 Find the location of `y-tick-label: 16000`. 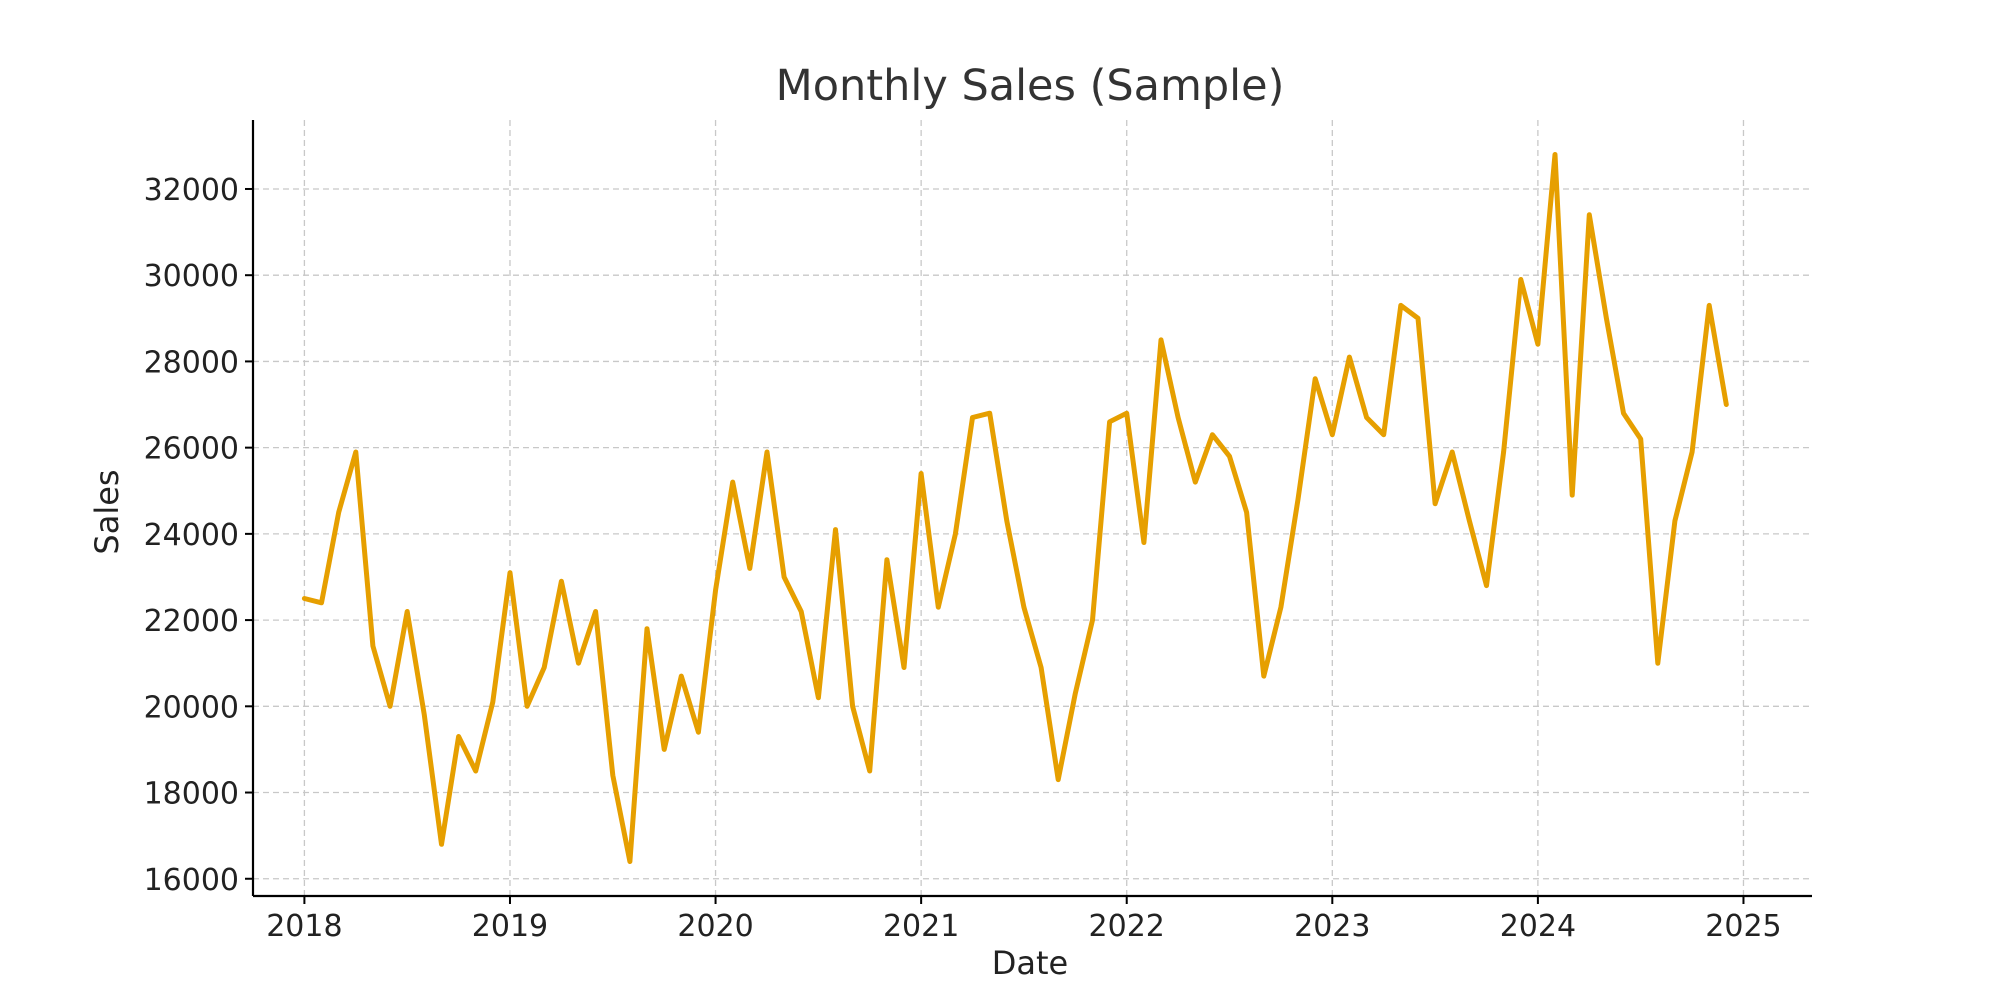

y-tick-label: 16000 is located at coordinates (191, 880).